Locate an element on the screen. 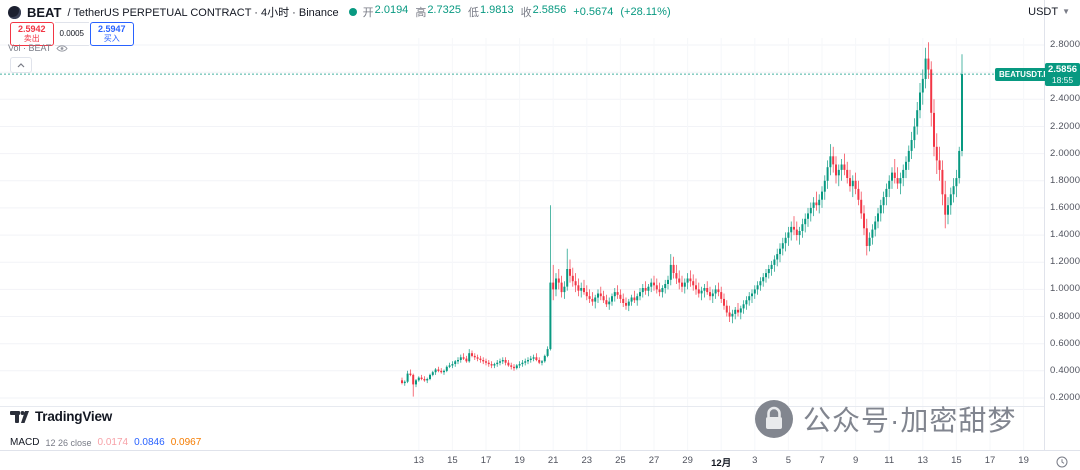 The height and width of the screenshot is (470, 1080). order-panel: 2.5942 卖出 0.0005 2.5947 买入 is located at coordinates (72, 34).